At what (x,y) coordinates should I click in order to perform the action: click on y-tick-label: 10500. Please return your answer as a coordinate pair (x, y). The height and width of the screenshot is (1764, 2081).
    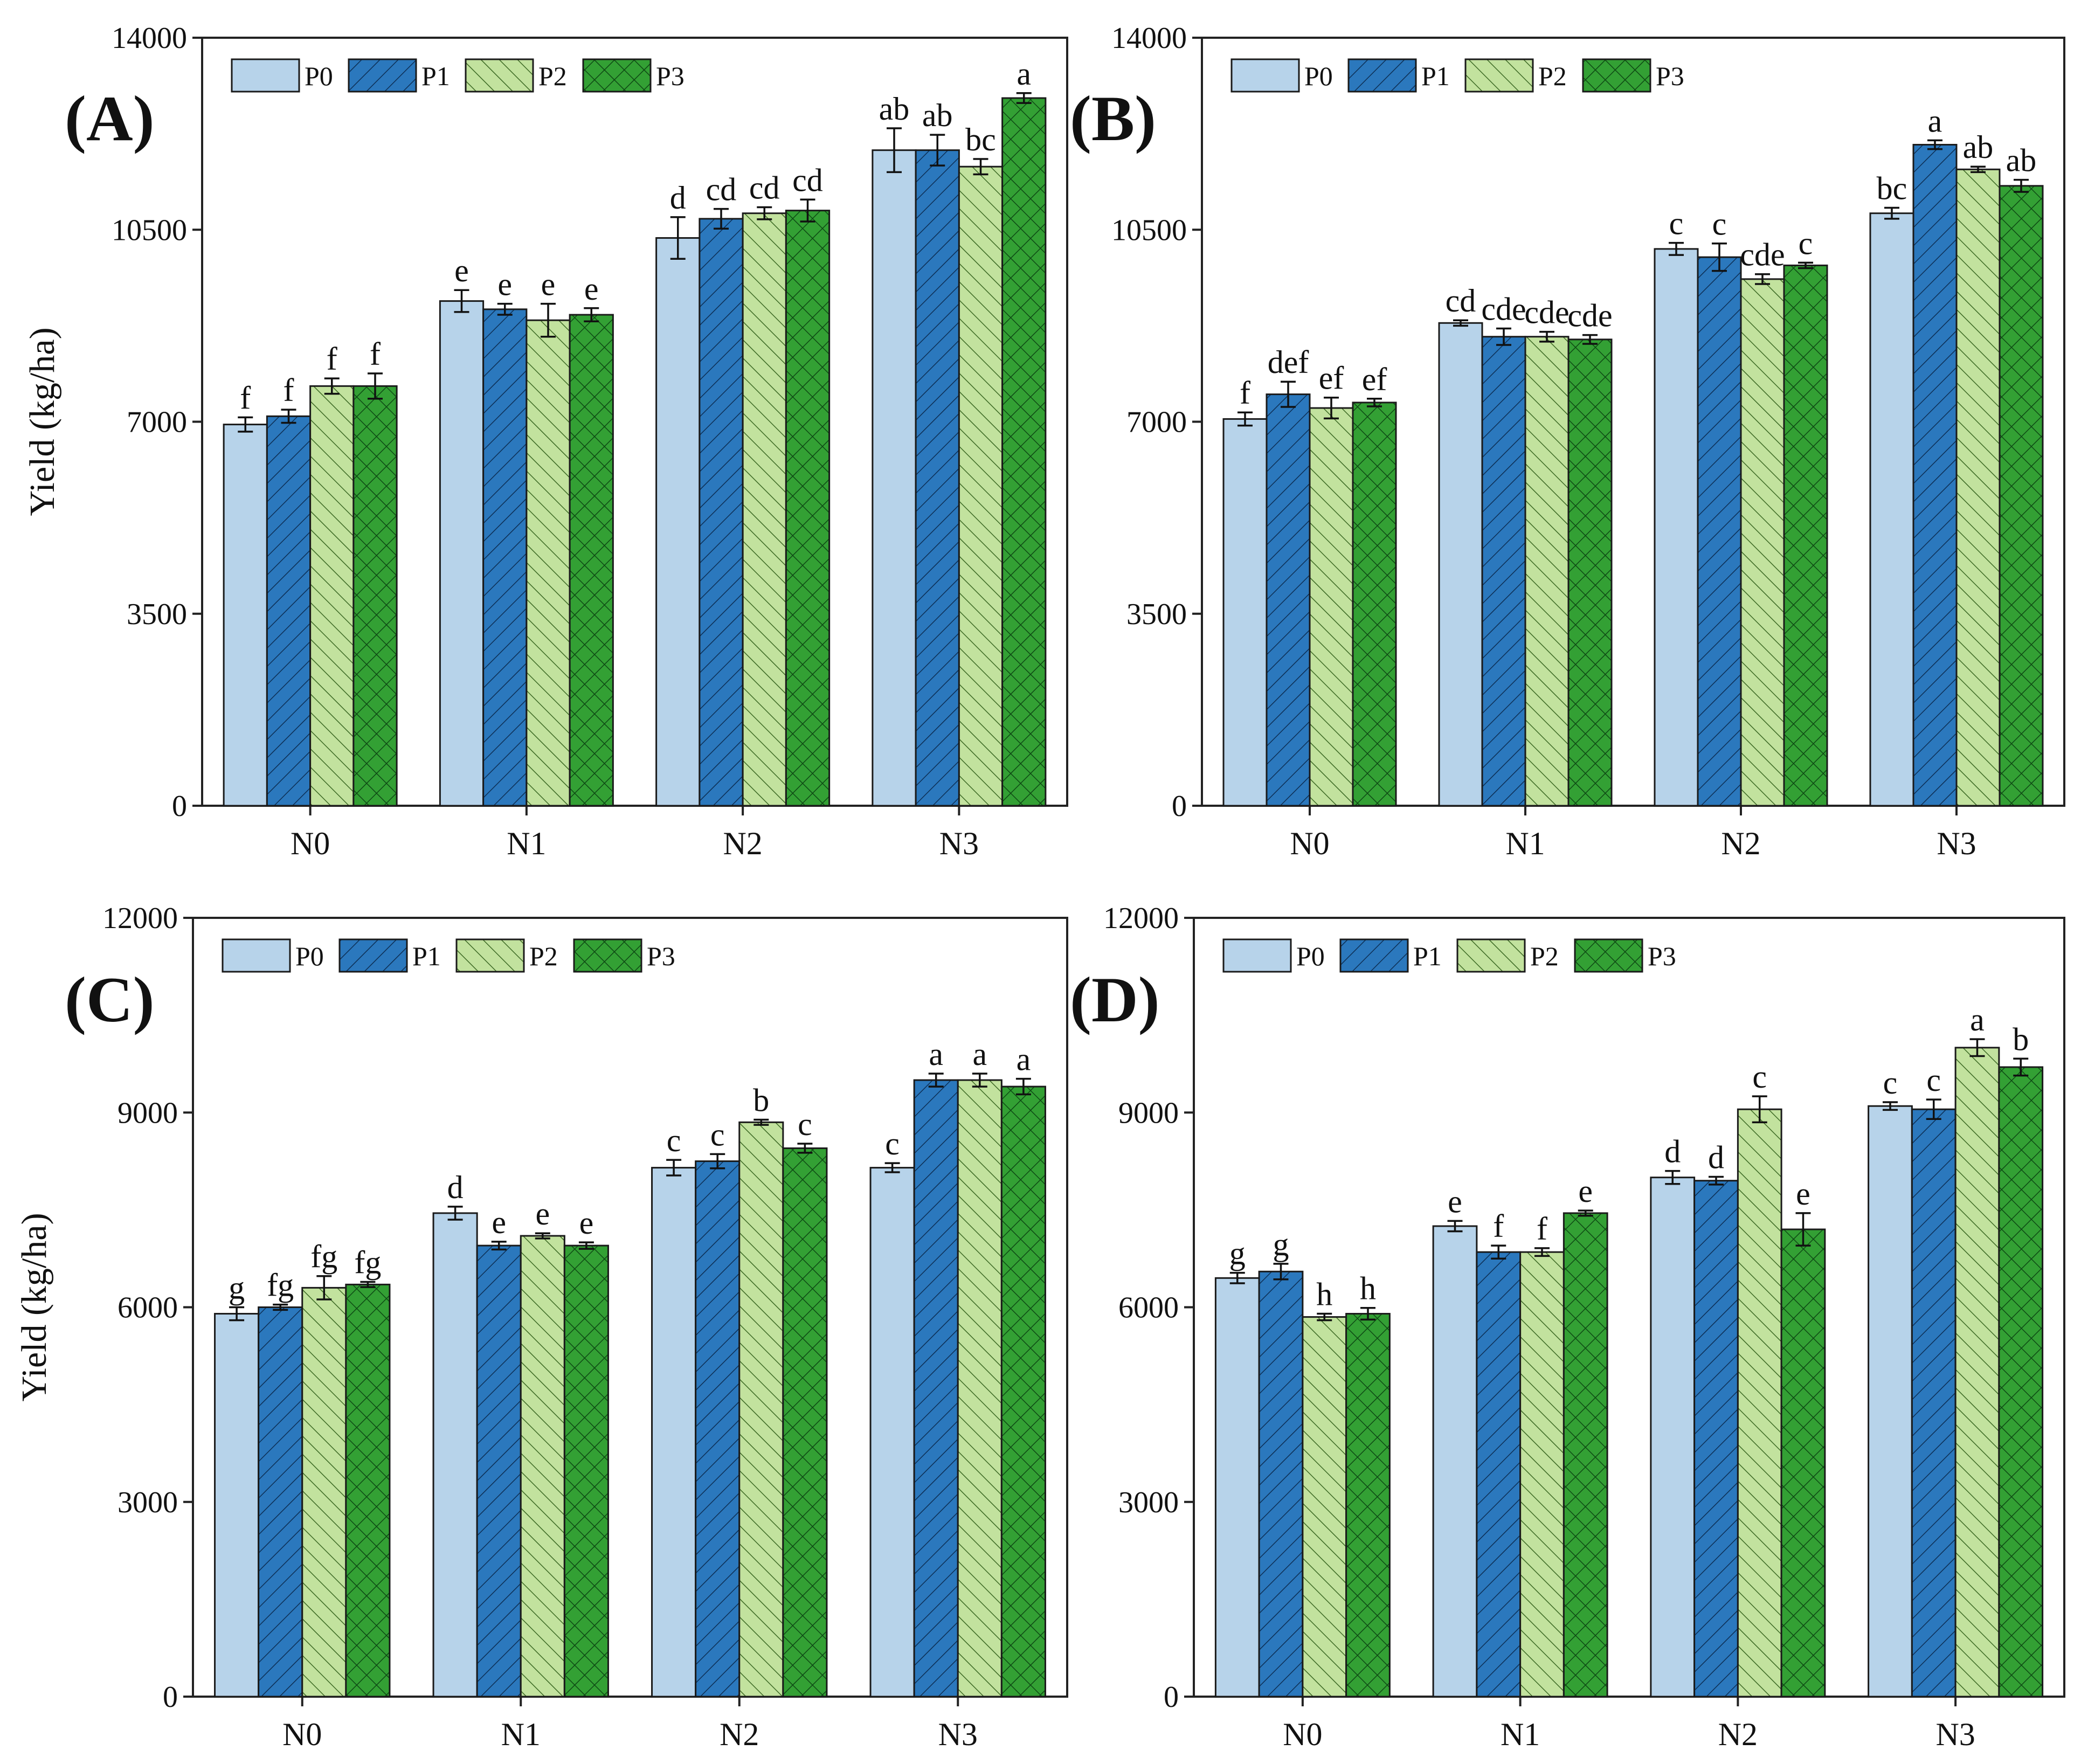
    Looking at the image, I should click on (1149, 230).